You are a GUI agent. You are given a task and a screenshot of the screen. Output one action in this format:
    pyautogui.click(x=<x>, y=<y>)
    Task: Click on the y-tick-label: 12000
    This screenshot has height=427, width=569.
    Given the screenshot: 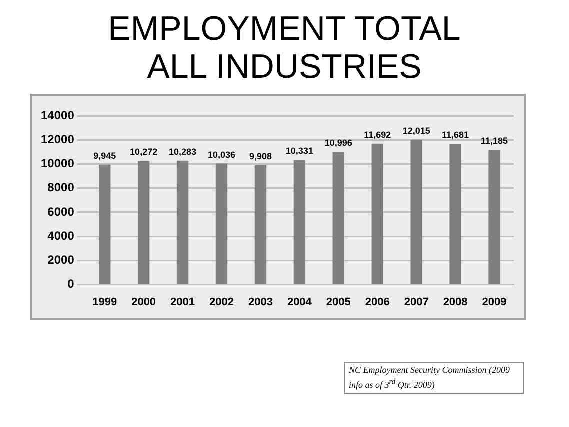 What is the action you would take?
    pyautogui.click(x=57, y=139)
    